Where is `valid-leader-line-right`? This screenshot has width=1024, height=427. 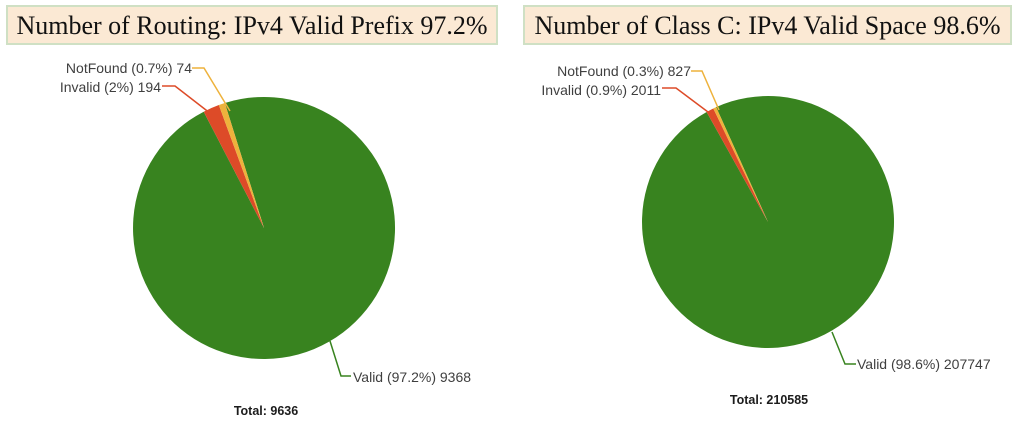 valid-leader-line-right is located at coordinates (843, 348).